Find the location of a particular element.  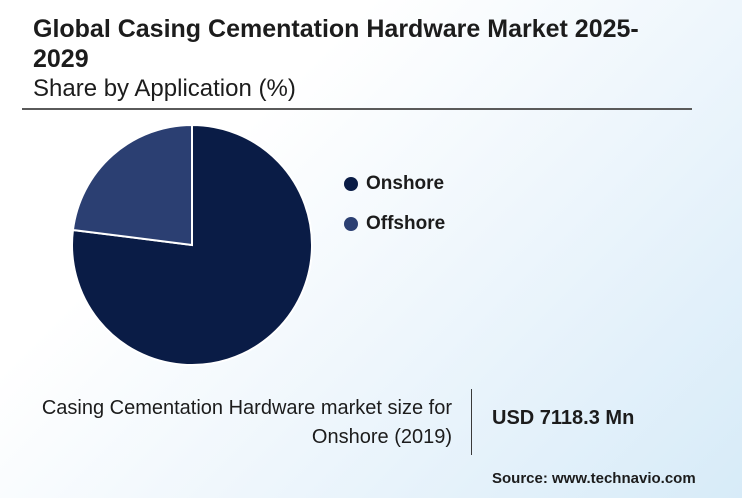

chart-subtitle: Share by Application (%) is located at coordinates (164, 88).